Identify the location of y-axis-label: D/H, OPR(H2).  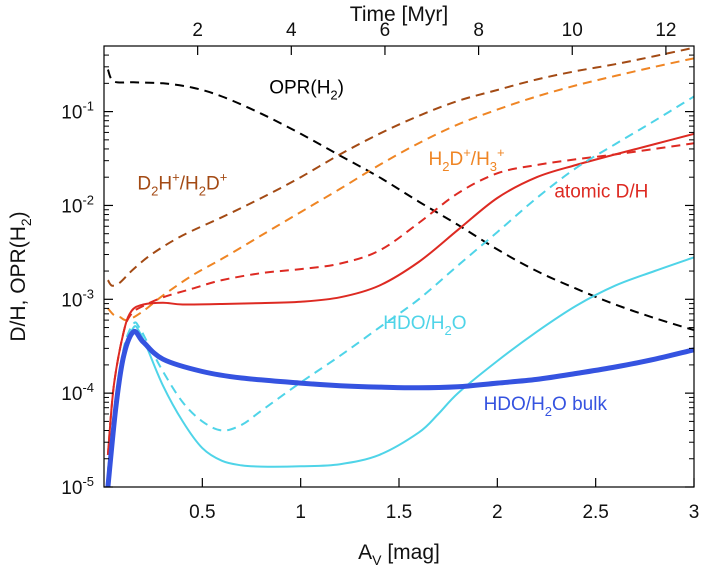
(20, 276).